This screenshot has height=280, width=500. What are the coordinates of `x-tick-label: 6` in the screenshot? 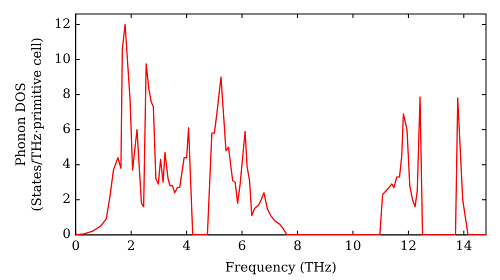 It's located at (242, 246).